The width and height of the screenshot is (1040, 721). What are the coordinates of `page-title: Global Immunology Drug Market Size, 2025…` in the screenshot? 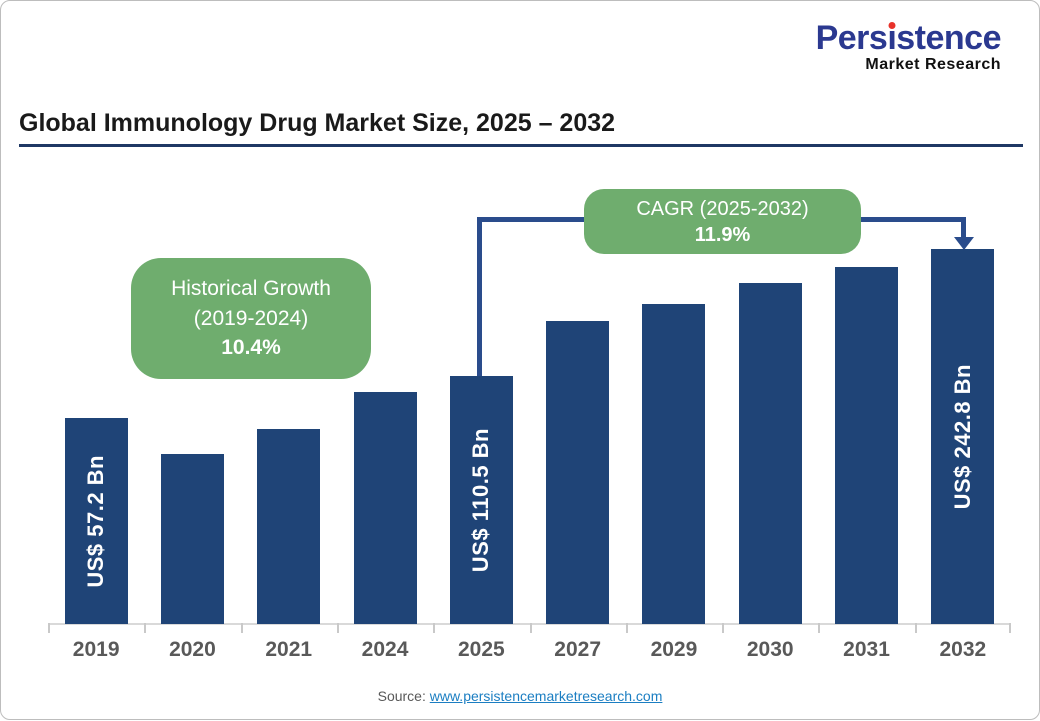 It's located at (317, 123).